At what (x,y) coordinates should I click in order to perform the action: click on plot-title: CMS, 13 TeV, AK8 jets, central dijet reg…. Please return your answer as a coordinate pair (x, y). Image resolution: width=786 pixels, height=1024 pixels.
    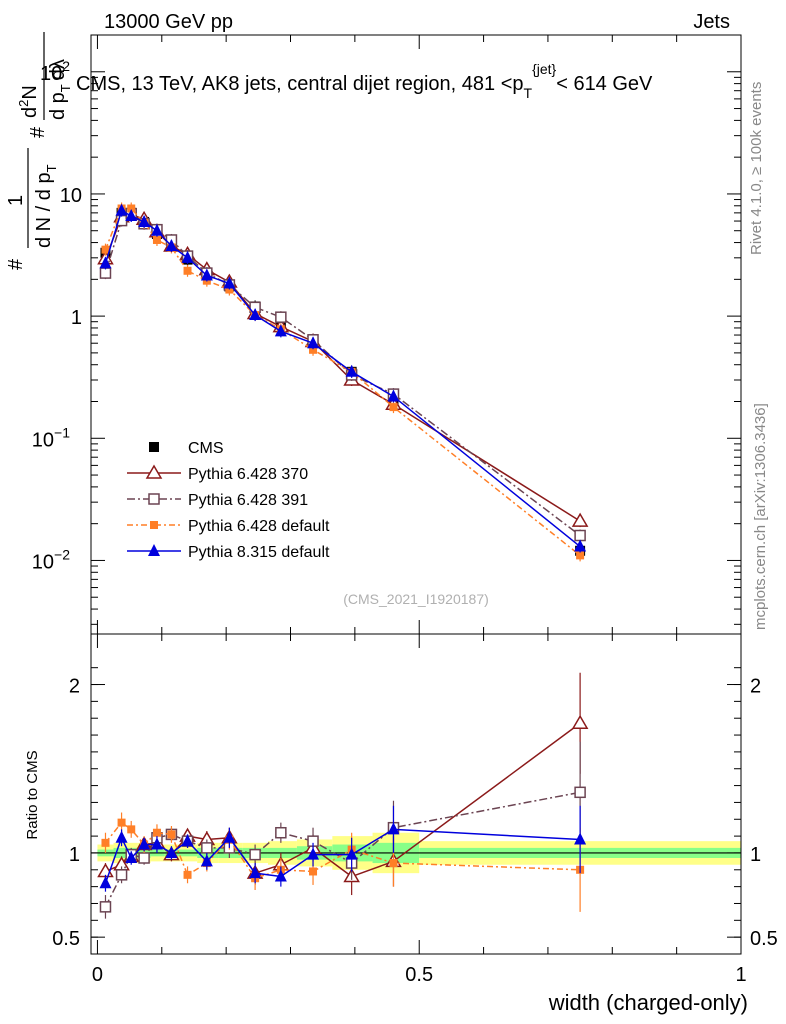
    Looking at the image, I should click on (364, 81).